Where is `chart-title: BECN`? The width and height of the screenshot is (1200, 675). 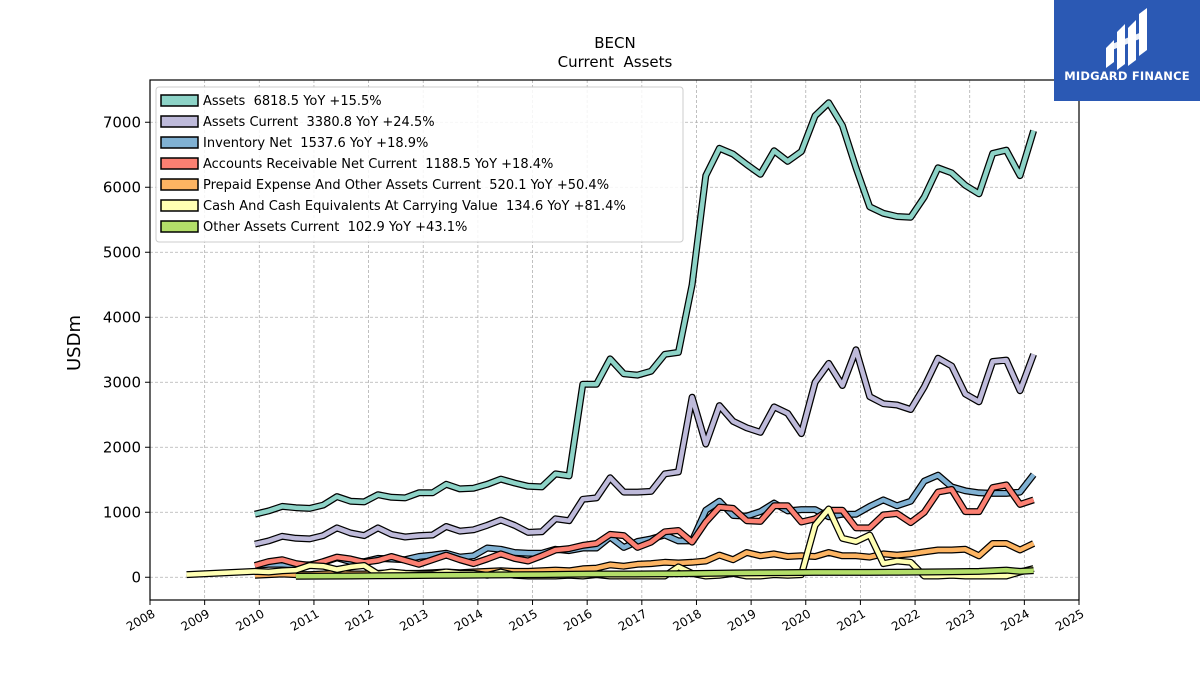
chart-title: BECN is located at coordinates (614, 43).